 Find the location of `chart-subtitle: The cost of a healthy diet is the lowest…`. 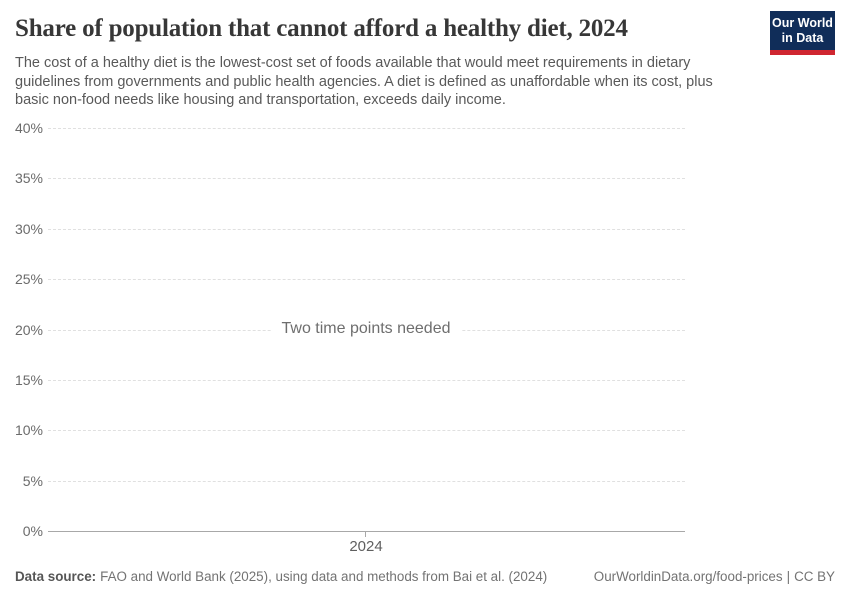

chart-subtitle: The cost of a healthy diet is the lowest… is located at coordinates (364, 82).